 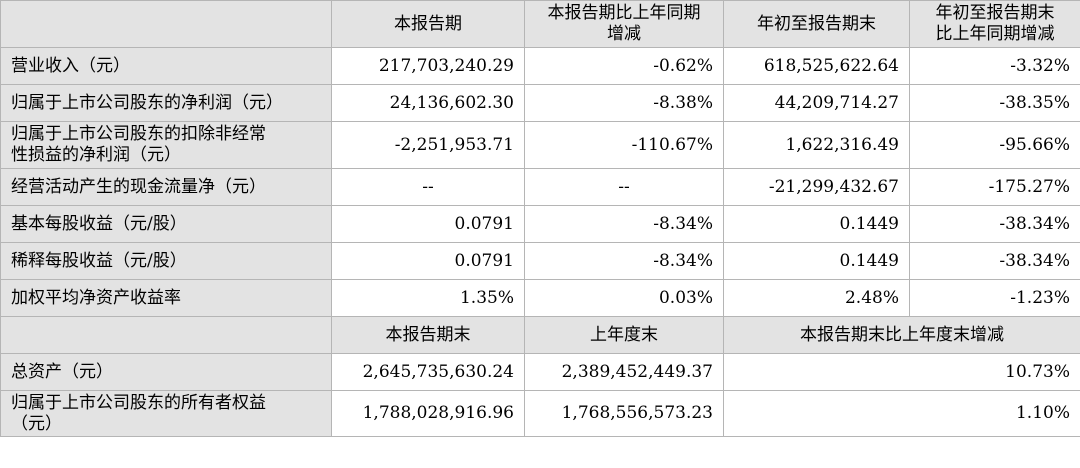 I want to click on row-label: 归属于上市公司股东的扣除非经常 性损益的净利润（元）, so click(x=166, y=145).